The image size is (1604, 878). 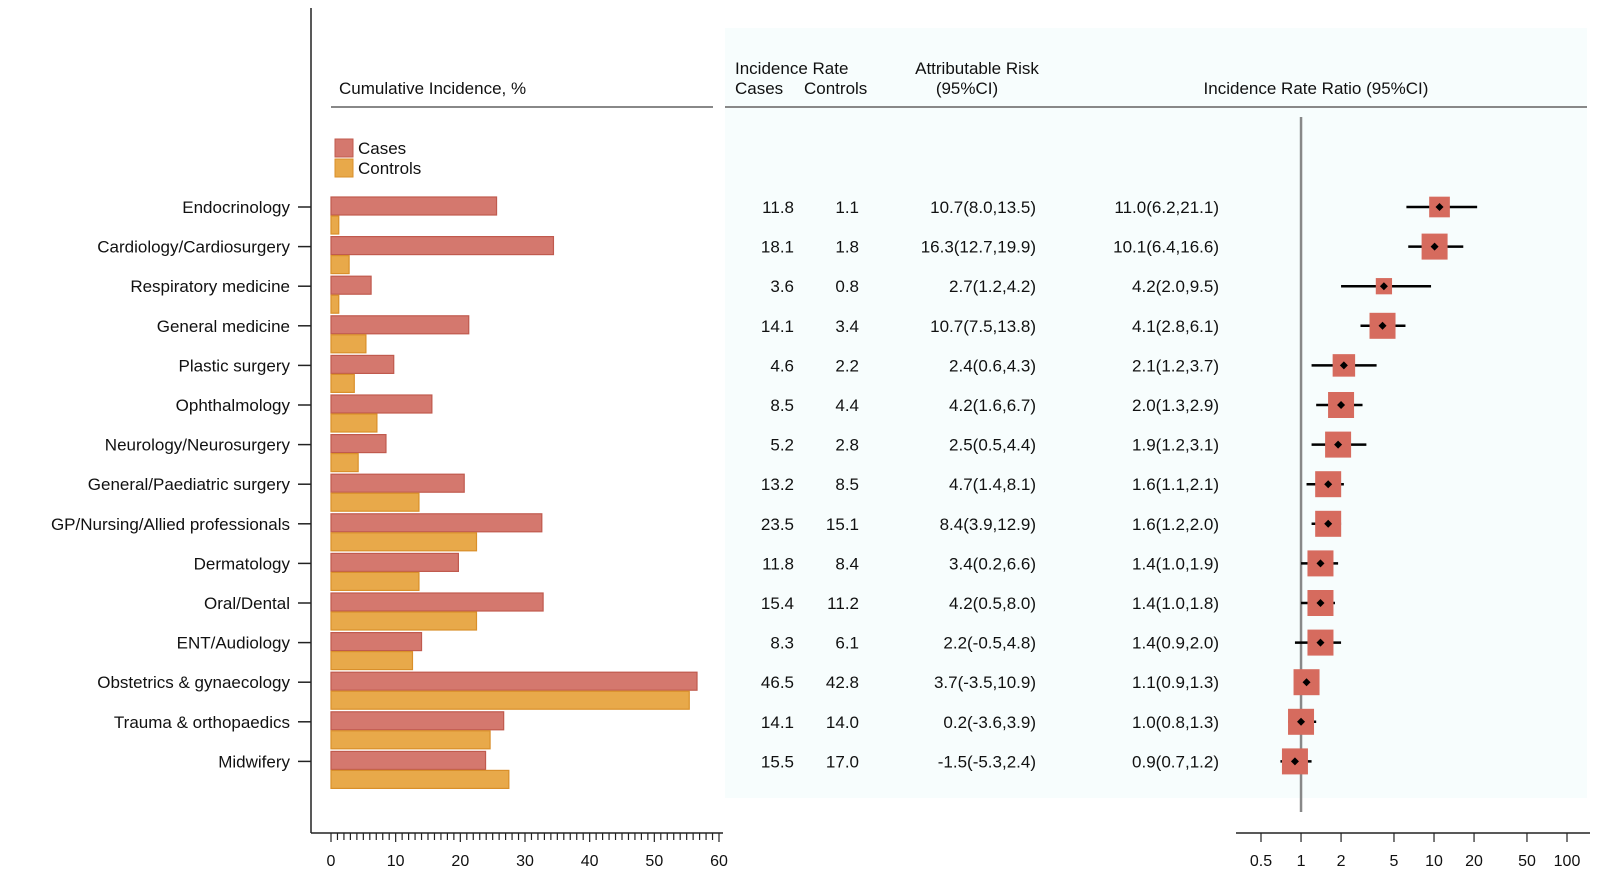 What do you see at coordinates (847, 563) in the screenshot?
I see `ir-controls-value: 8.4` at bounding box center [847, 563].